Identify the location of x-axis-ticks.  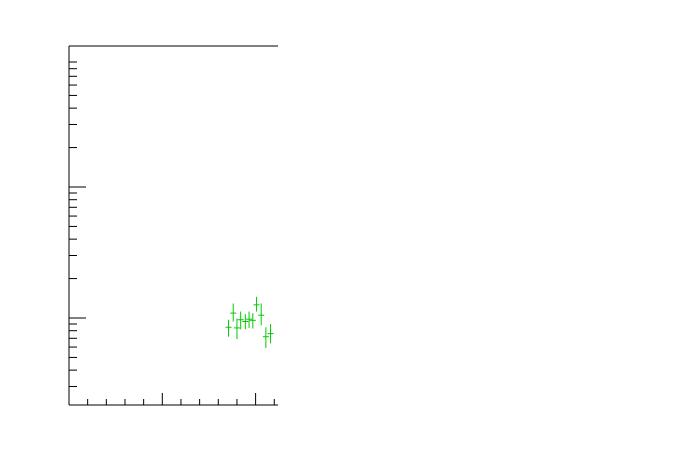
(181, 399).